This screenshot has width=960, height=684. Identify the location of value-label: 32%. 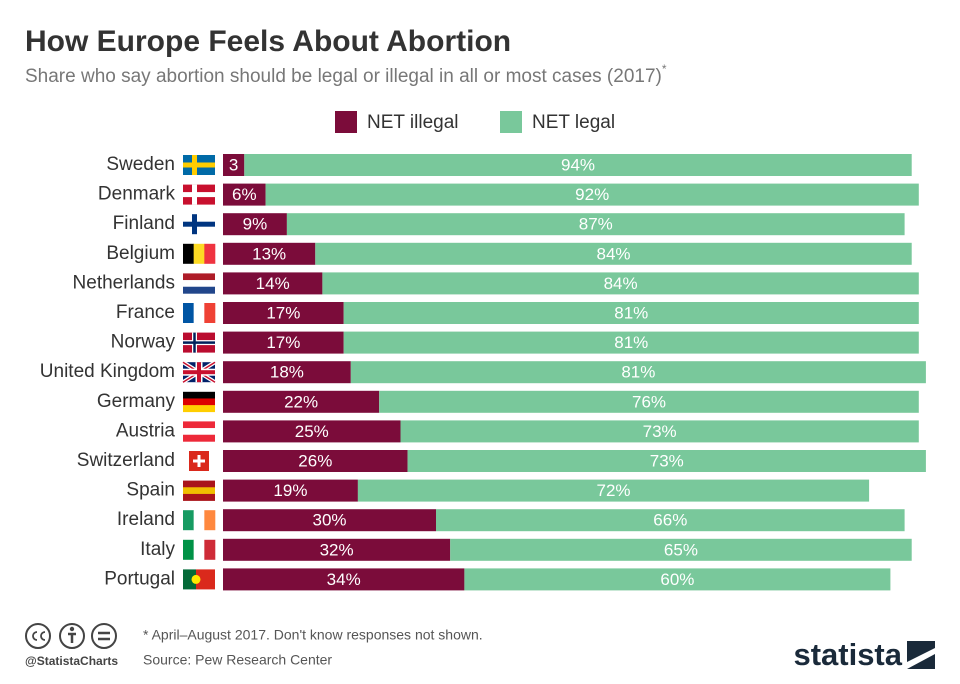
(337, 549).